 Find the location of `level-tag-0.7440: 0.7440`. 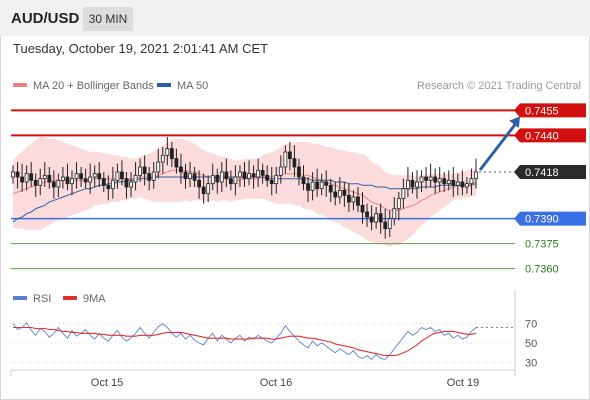

level-tag-0.7440: 0.7440 is located at coordinates (550, 135).